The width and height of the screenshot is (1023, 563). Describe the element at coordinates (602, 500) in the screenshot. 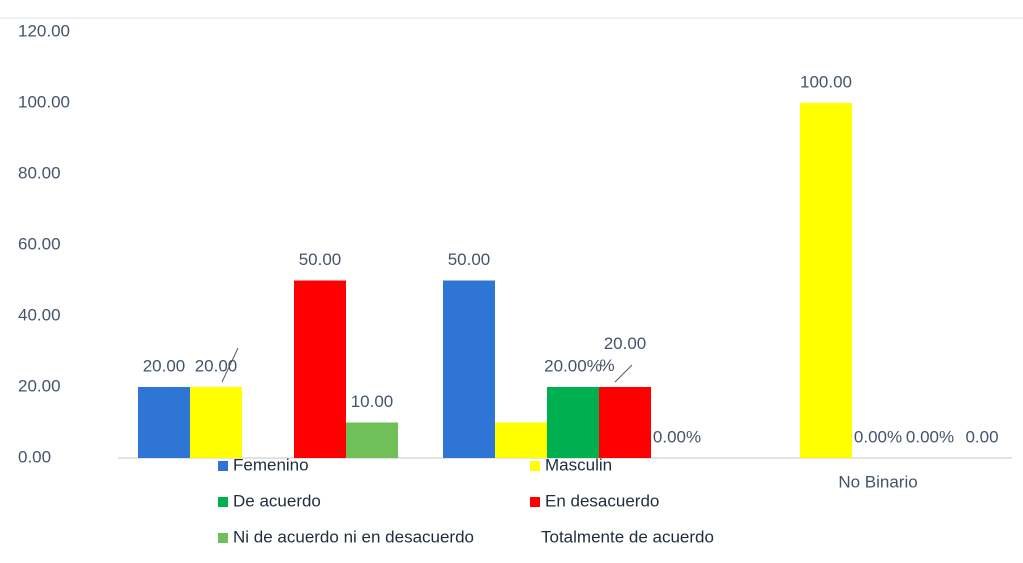

I see `legend-label: En desacuerdo` at that location.